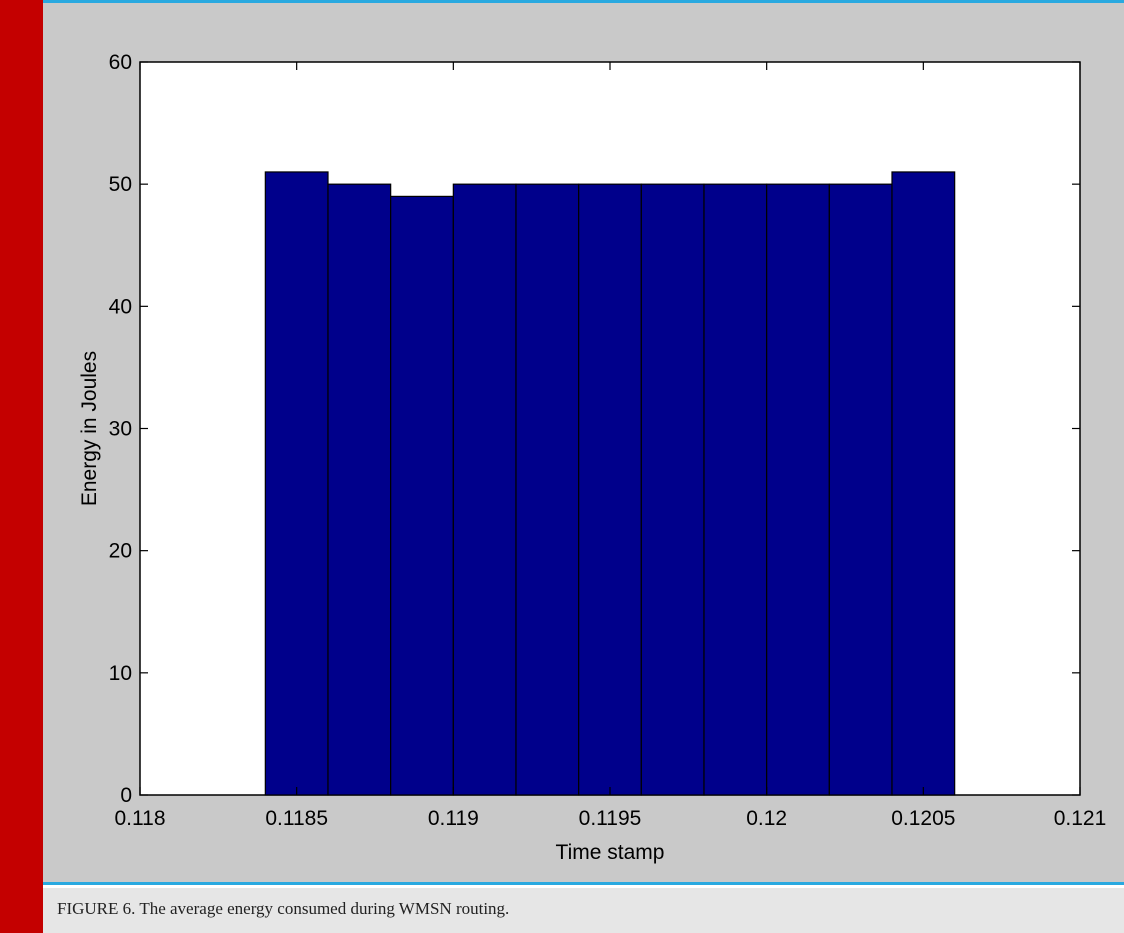 The height and width of the screenshot is (933, 1124). Describe the element at coordinates (120, 62) in the screenshot. I see `y-tick-label: 60` at that location.